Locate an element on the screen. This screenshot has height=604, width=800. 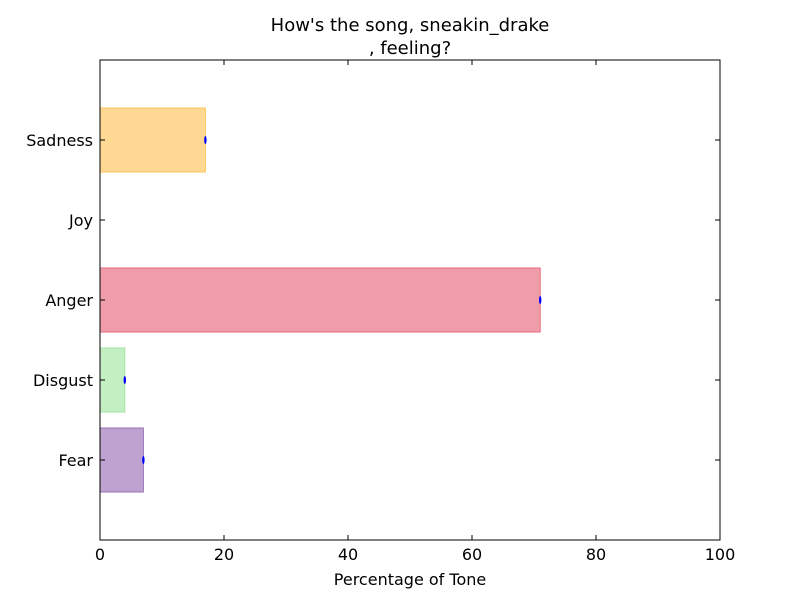
x-axis-label: Percentage of Tone is located at coordinates (410, 579).